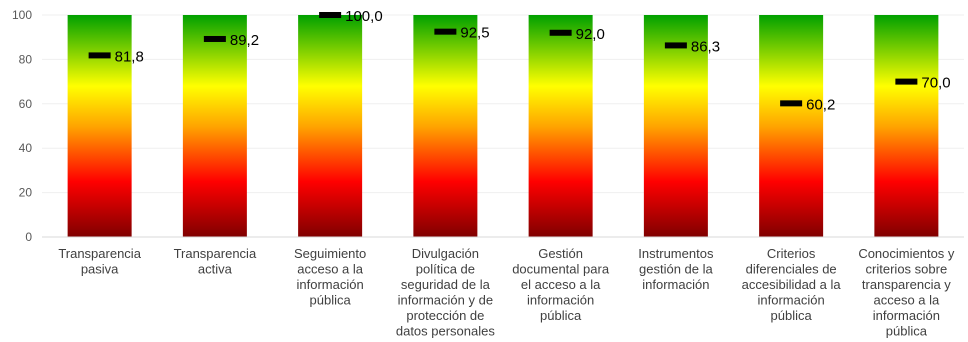 The width and height of the screenshot is (968, 342). I want to click on category-label-line: información y de, so click(445, 300).